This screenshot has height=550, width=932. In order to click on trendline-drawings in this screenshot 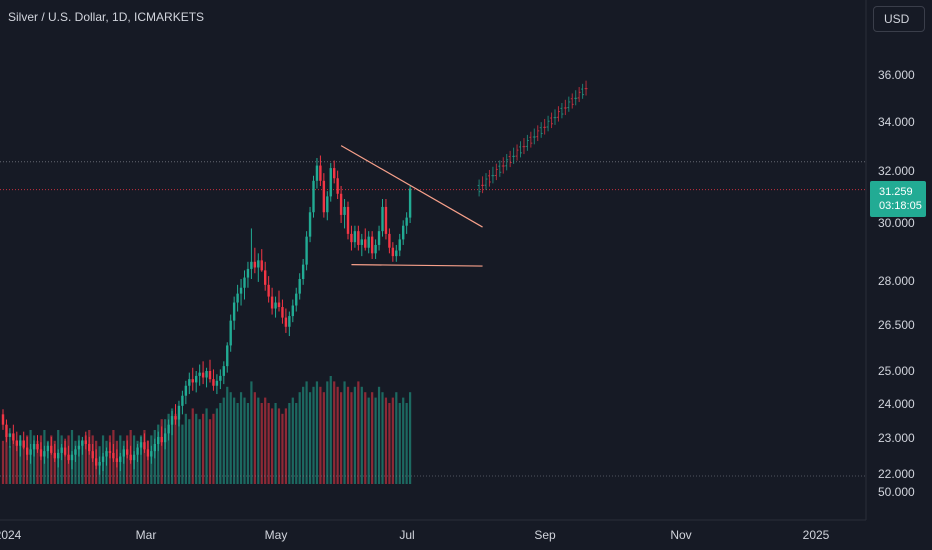, I will do `click(411, 206)`.